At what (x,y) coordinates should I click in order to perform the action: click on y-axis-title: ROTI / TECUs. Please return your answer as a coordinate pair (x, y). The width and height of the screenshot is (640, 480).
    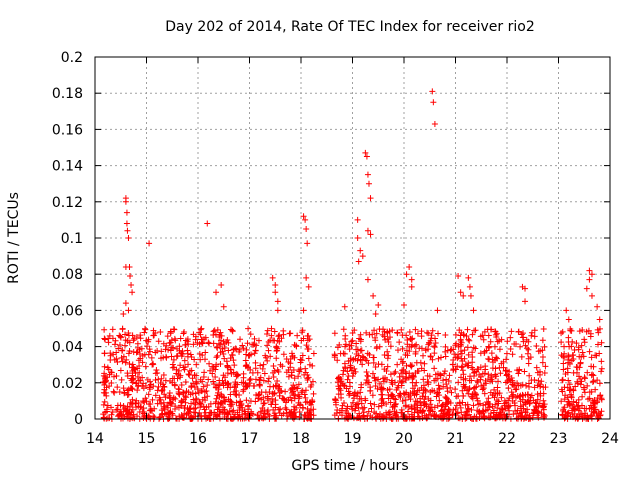
    Looking at the image, I should click on (14, 238).